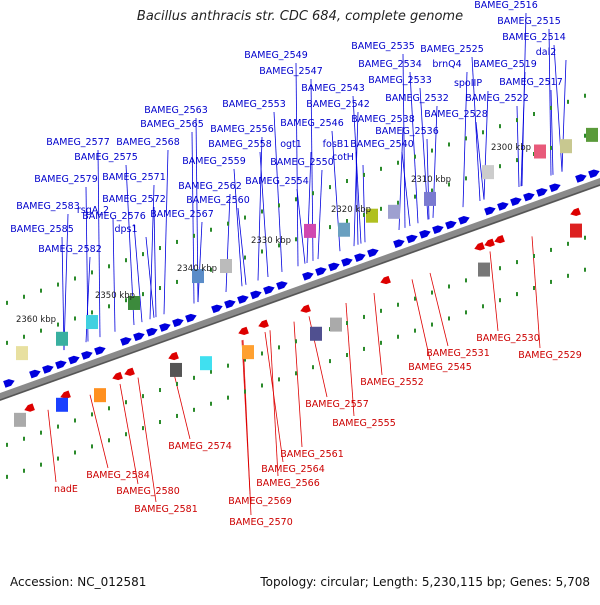  I want to click on forward-gene-label: fosB1, so click(336, 144).